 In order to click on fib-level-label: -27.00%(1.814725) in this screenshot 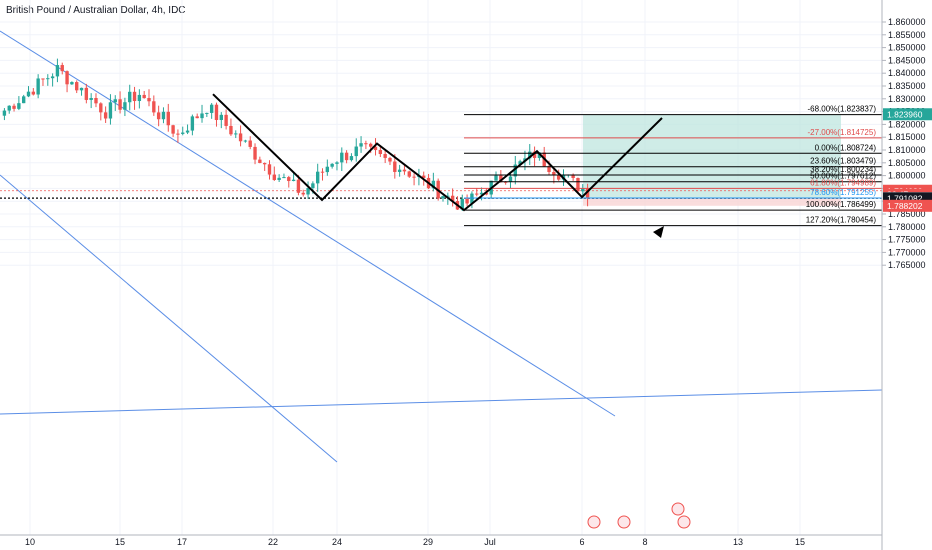, I will do `click(842, 132)`.